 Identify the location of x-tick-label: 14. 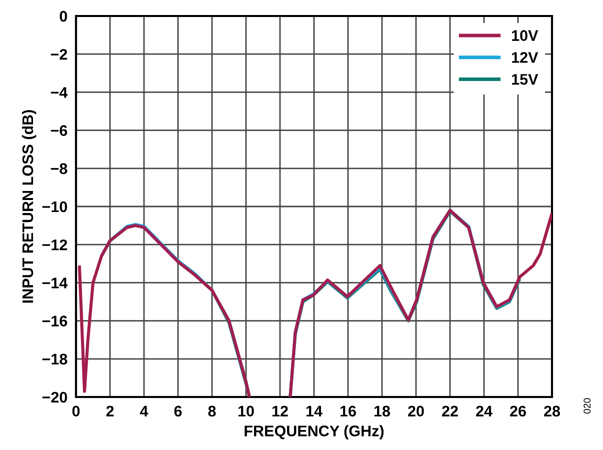
(314, 411).